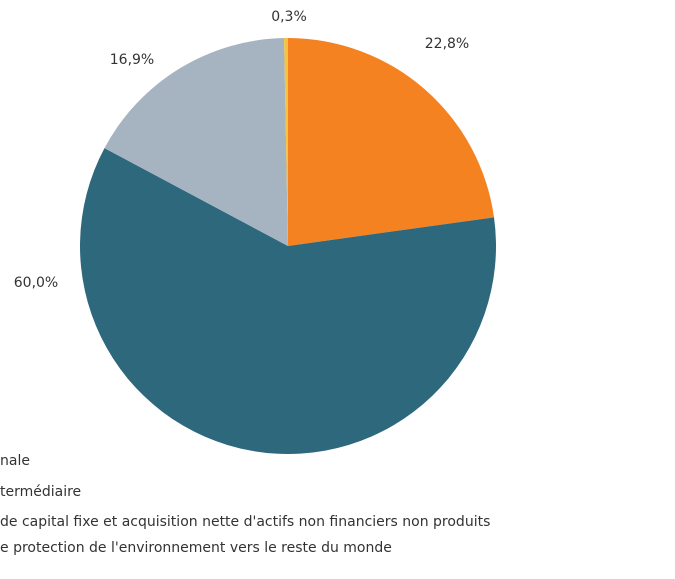  Describe the element at coordinates (40, 492) in the screenshot. I see `legend-label: termédiaire` at that location.